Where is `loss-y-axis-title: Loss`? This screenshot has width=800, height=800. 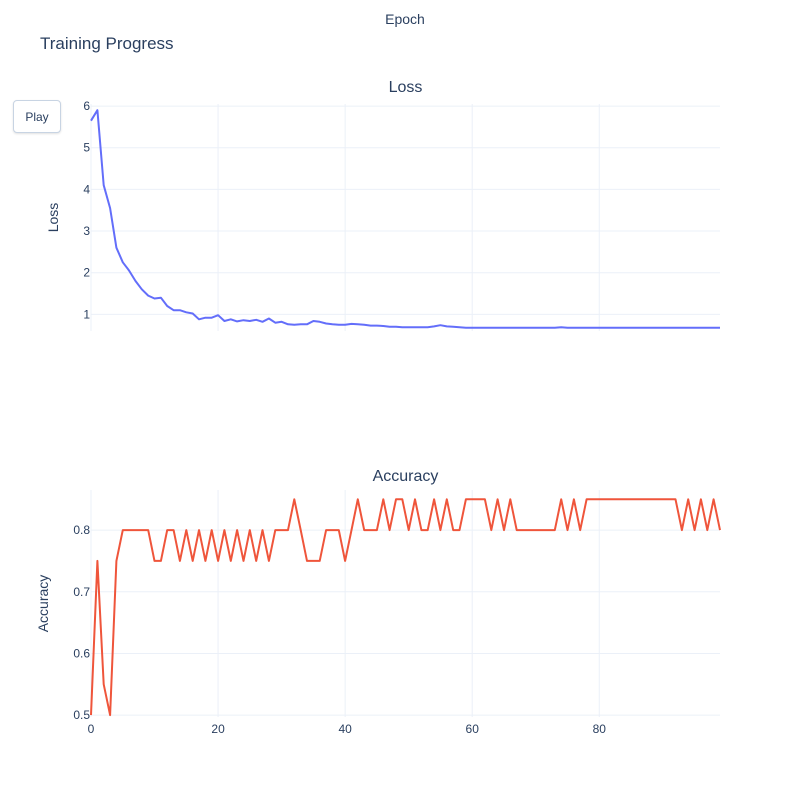 loss-y-axis-title: Loss is located at coordinates (53, 218).